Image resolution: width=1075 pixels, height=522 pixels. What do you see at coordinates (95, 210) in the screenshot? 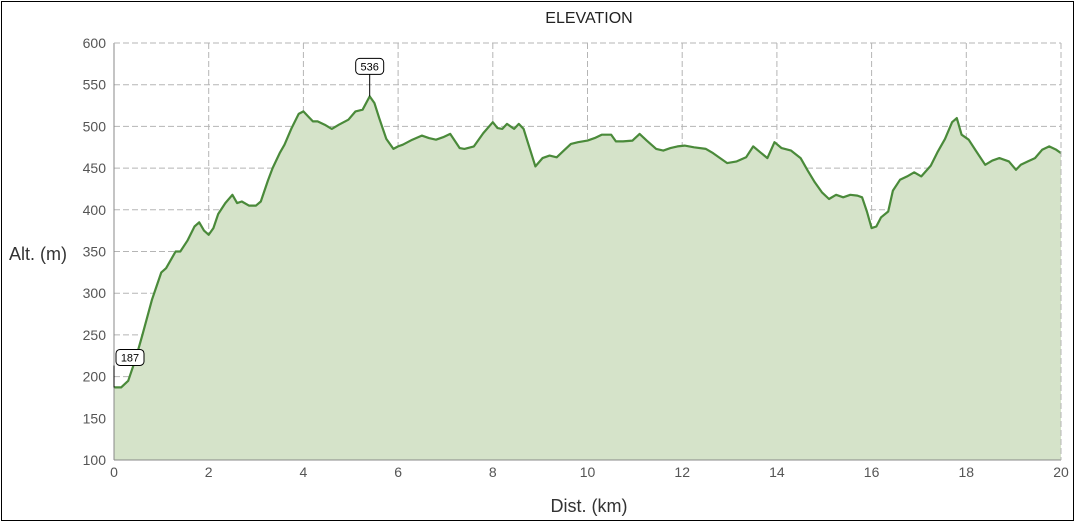
I see `y-tick-label: 400` at bounding box center [95, 210].